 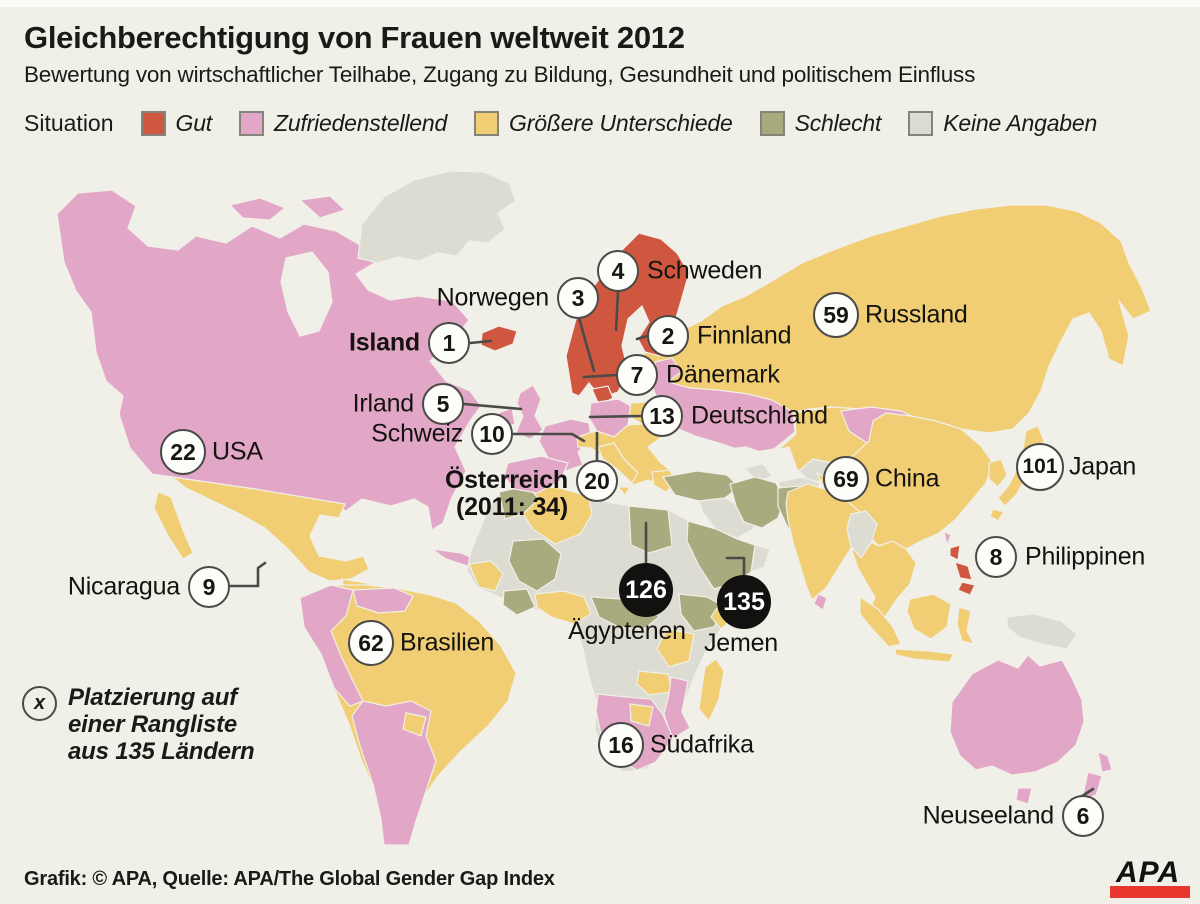 What do you see at coordinates (493, 297) in the screenshot?
I see `country-label: Norwegen` at bounding box center [493, 297].